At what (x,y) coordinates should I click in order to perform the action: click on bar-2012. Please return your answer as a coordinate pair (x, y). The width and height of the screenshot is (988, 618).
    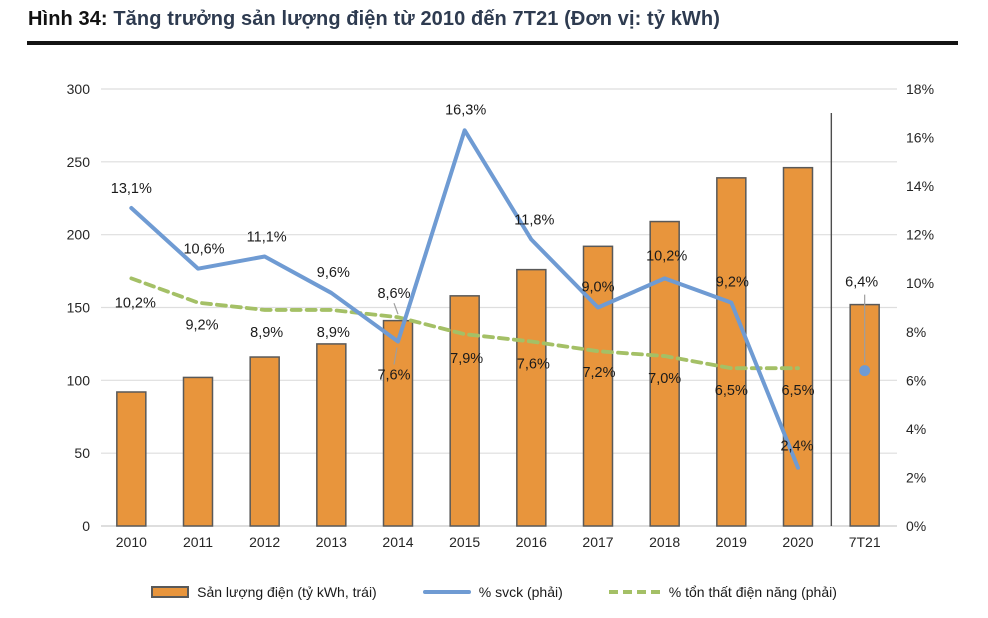
    Looking at the image, I should click on (264, 441).